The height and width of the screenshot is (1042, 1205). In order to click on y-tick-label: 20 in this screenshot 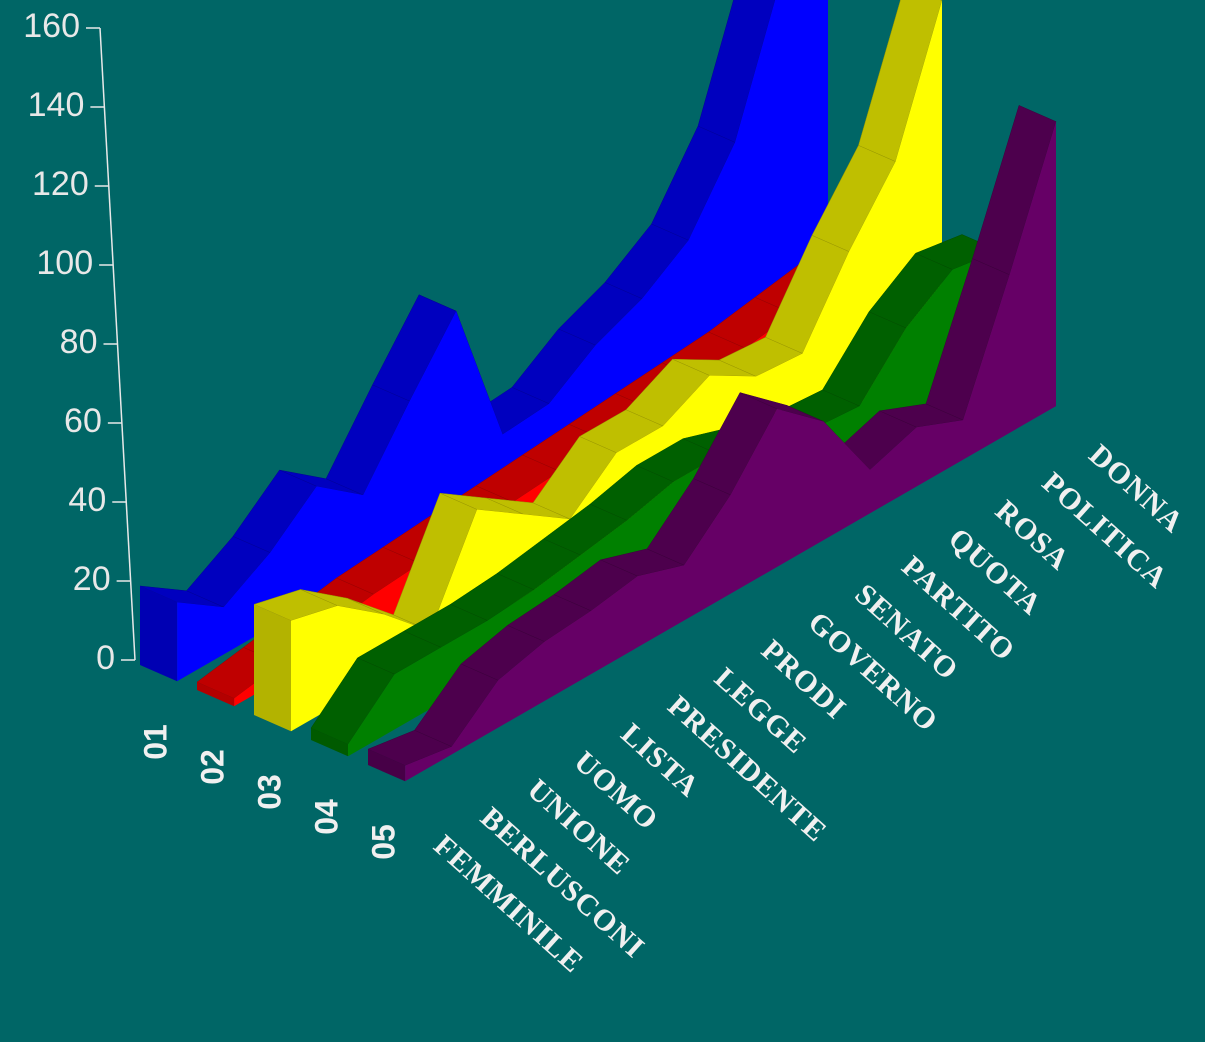, I will do `click(92, 579)`.